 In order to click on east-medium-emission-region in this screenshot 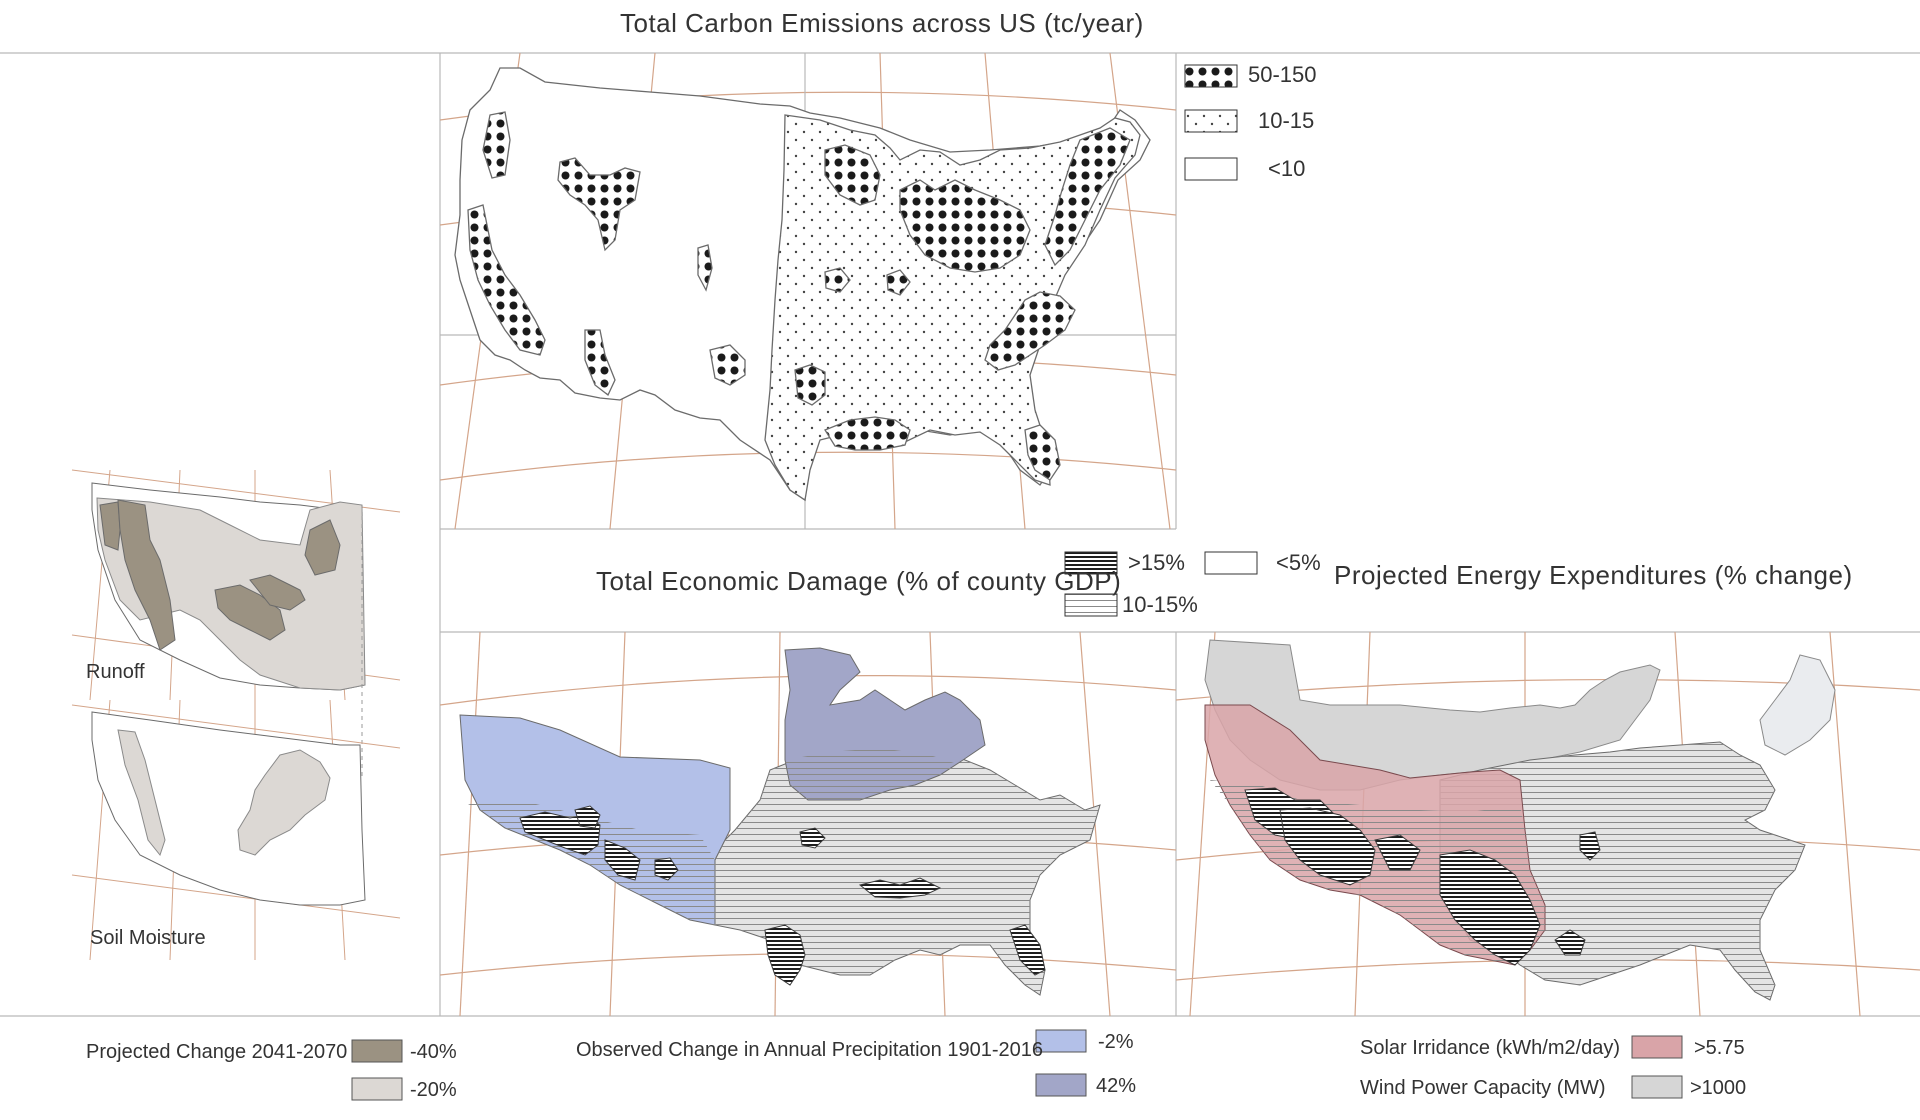, I will do `click(952, 308)`.